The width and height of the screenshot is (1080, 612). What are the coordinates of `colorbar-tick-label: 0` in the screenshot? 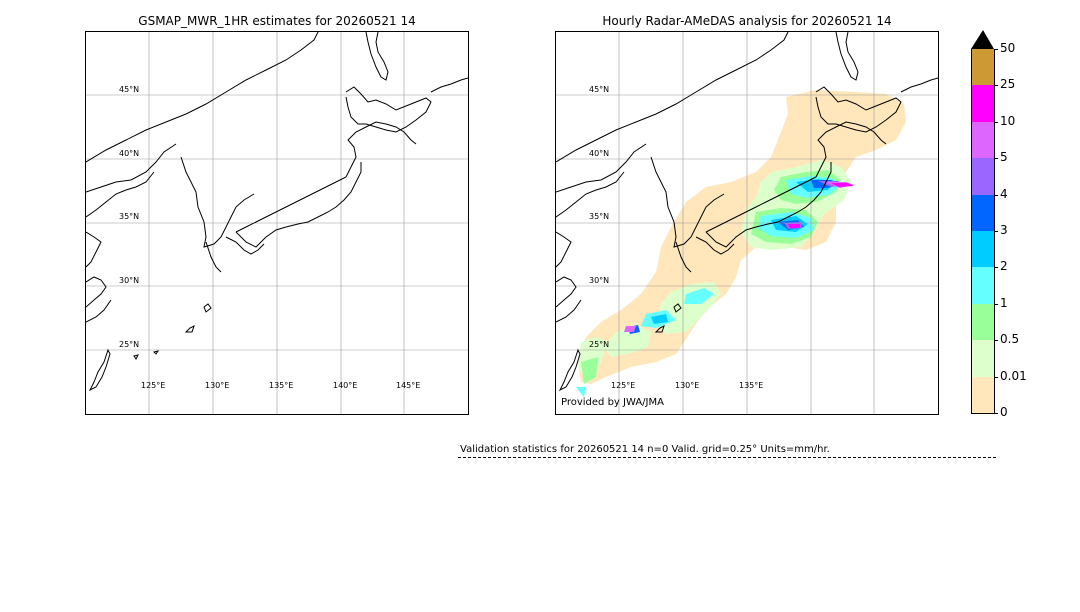 It's located at (1004, 412).